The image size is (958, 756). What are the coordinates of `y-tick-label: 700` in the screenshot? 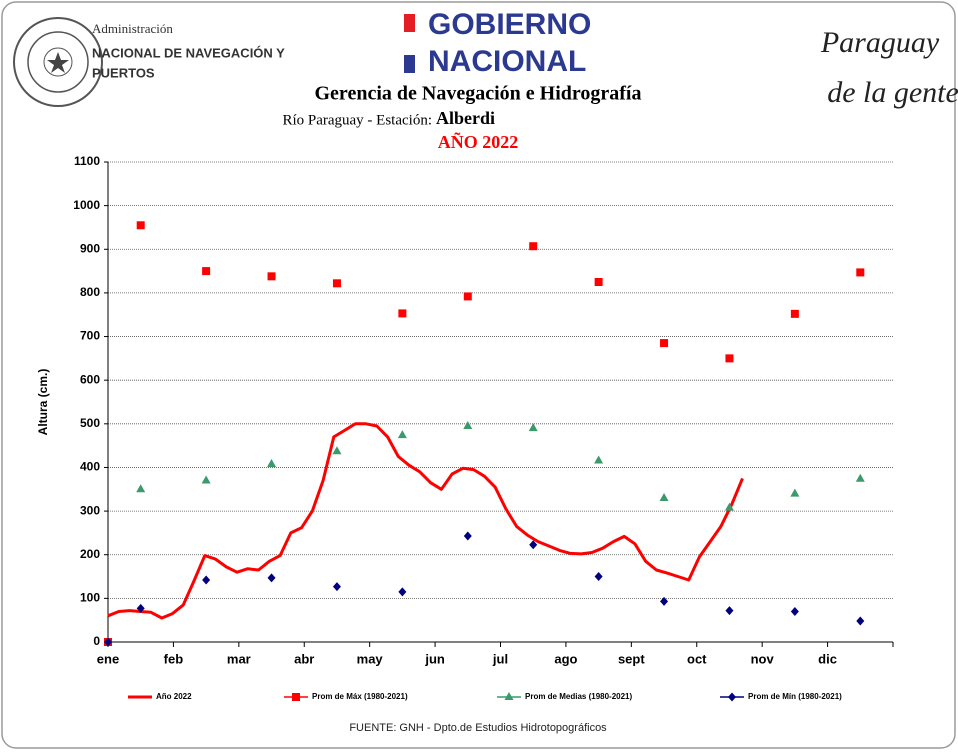 It's located at (90, 336).